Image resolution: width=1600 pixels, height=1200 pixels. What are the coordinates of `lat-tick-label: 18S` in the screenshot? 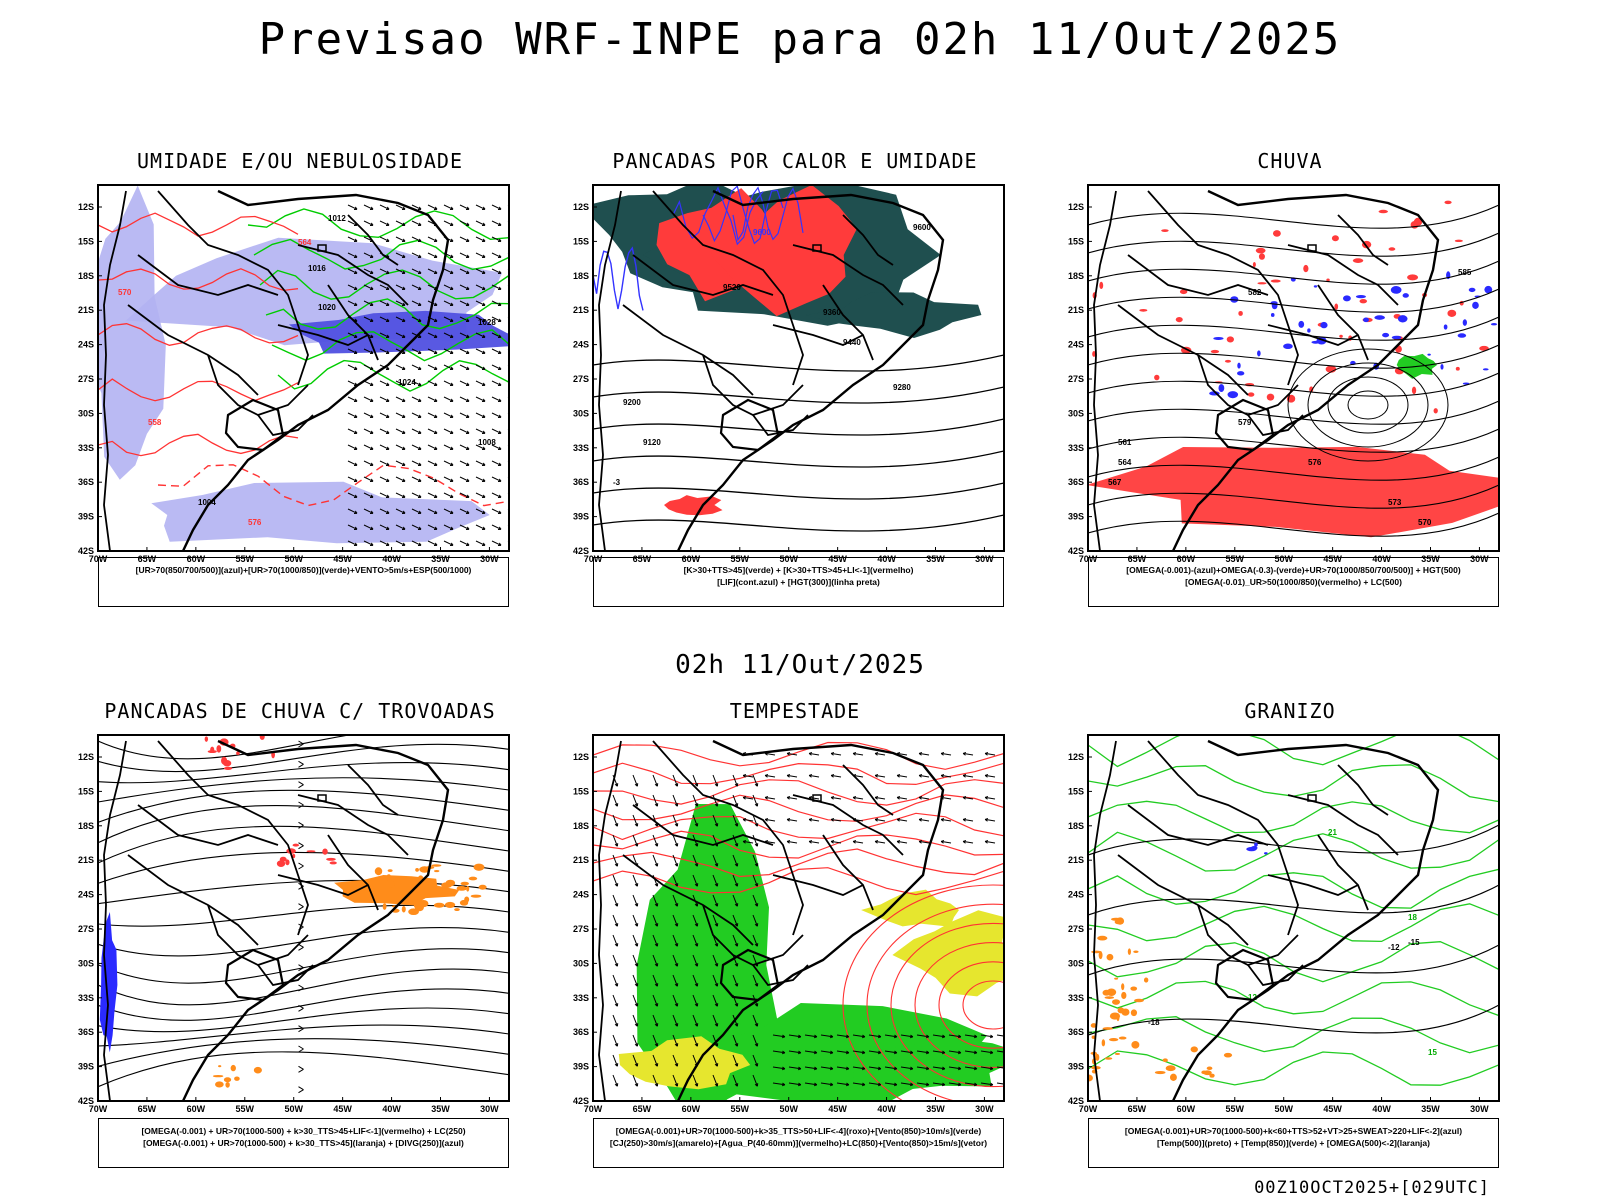 It's located at (86, 826).